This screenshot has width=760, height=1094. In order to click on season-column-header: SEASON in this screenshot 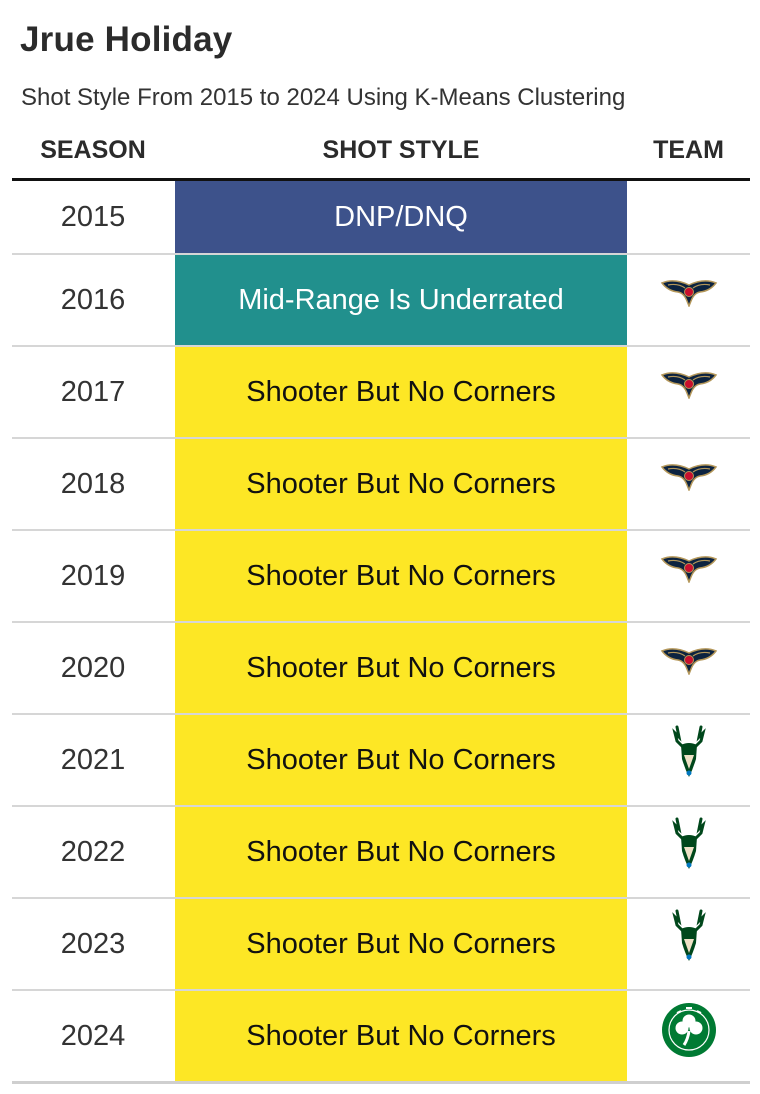, I will do `click(93, 150)`.